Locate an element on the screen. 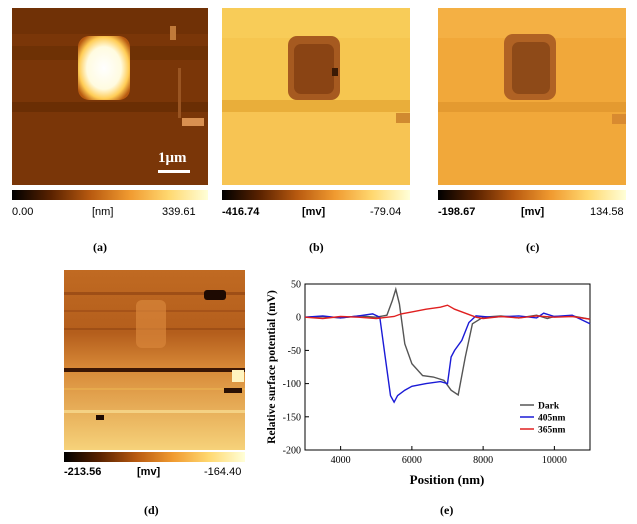  panel-label-e: (e) is located at coordinates (447, 510).